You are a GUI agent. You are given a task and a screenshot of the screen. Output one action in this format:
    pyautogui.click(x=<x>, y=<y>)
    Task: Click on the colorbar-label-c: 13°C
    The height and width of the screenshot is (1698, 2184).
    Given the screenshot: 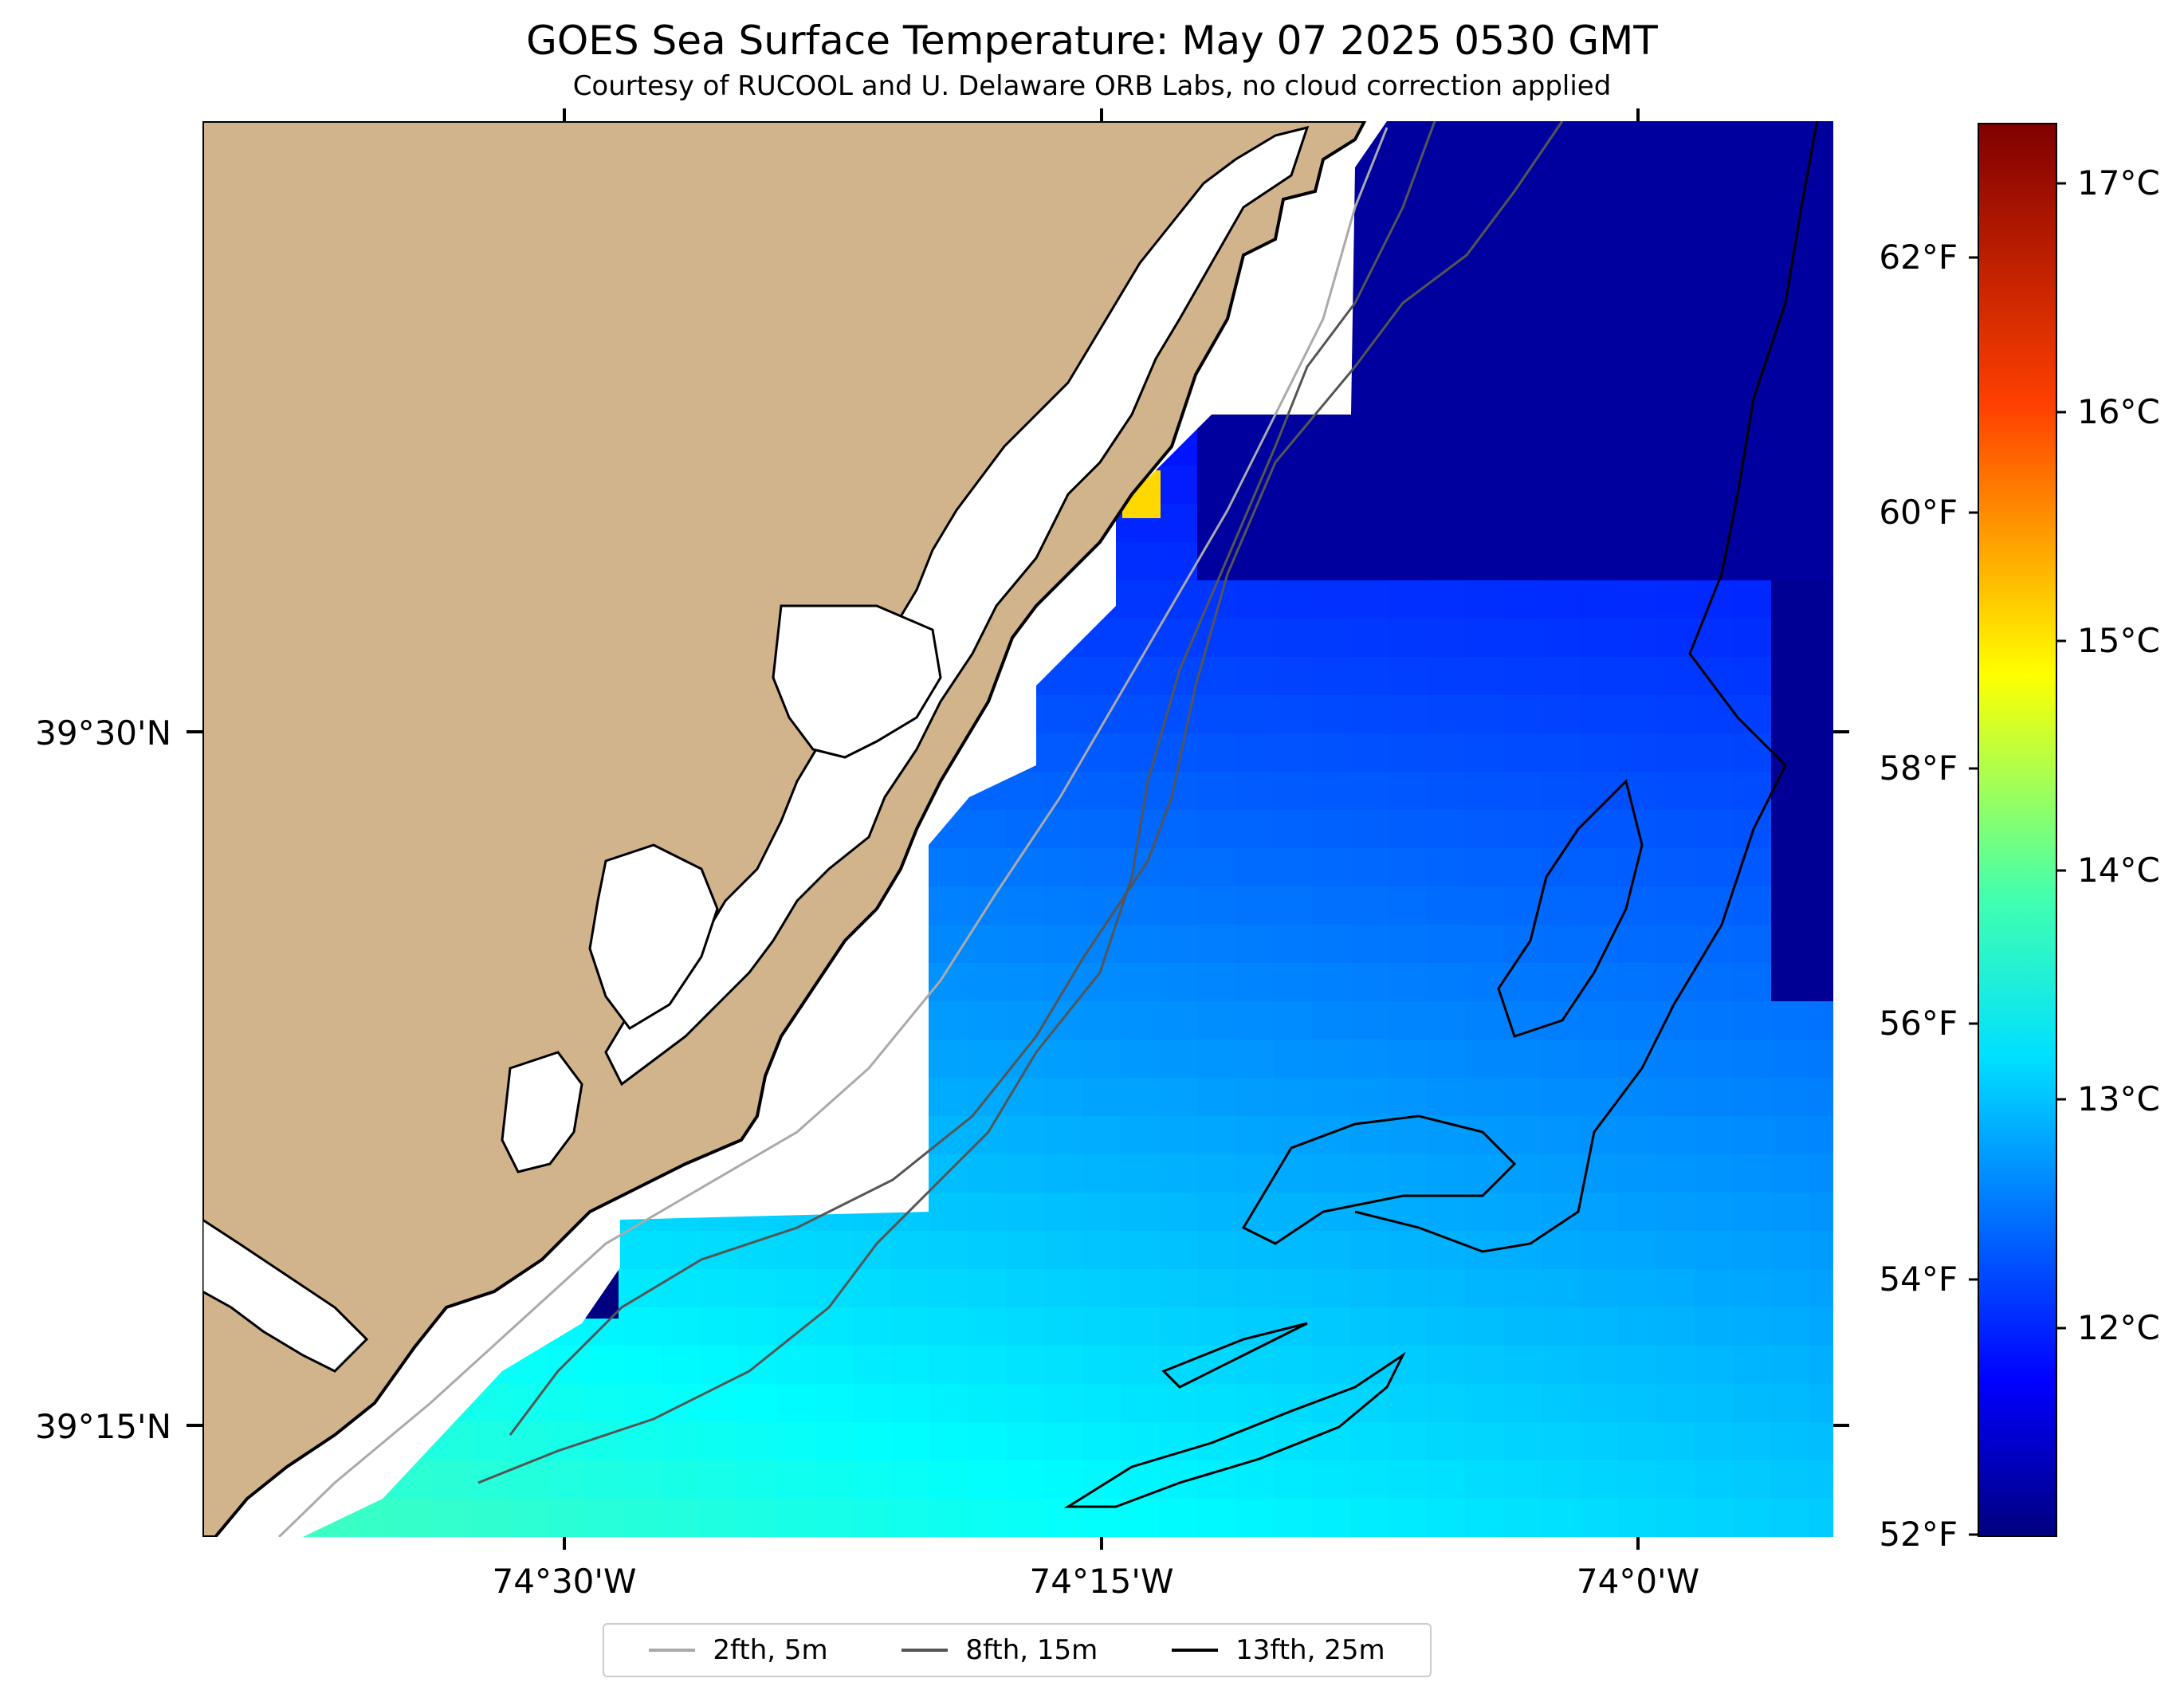 What is the action you would take?
    pyautogui.click(x=2118, y=1098)
    